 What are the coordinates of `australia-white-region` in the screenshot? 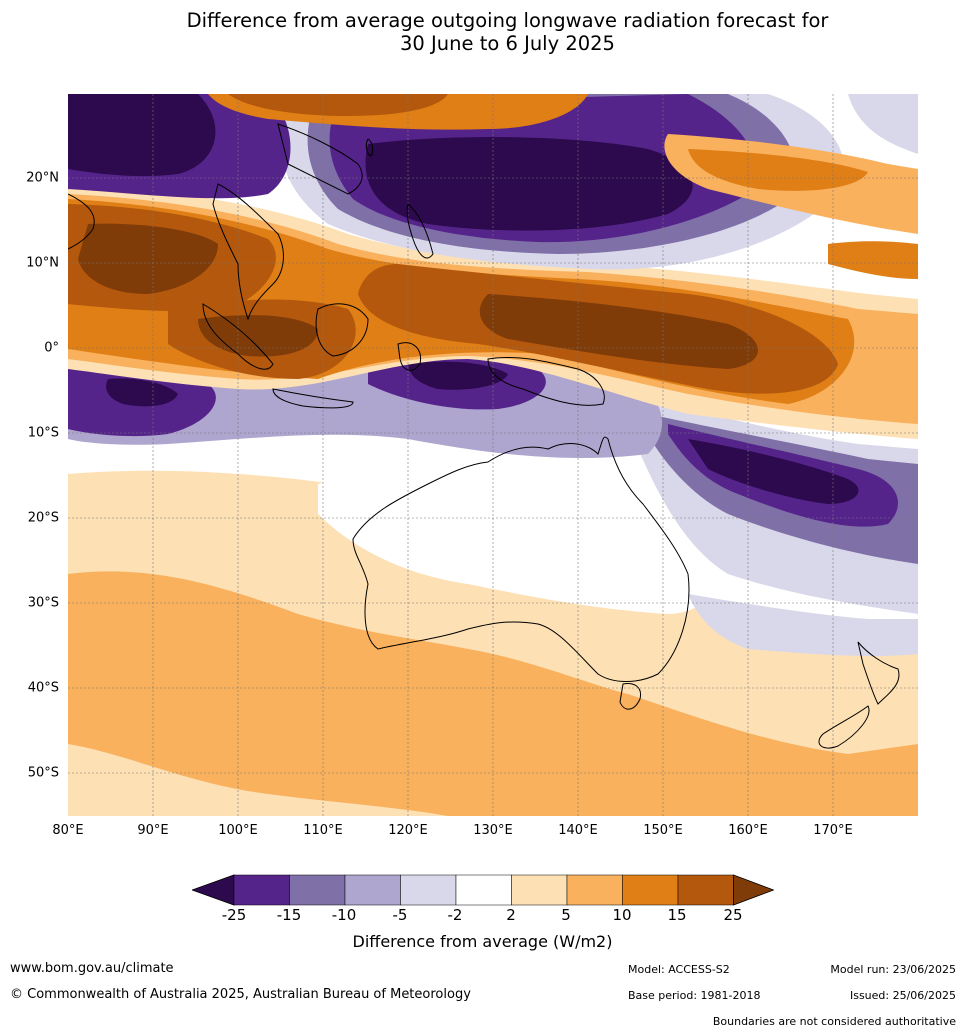 It's located at (518, 538).